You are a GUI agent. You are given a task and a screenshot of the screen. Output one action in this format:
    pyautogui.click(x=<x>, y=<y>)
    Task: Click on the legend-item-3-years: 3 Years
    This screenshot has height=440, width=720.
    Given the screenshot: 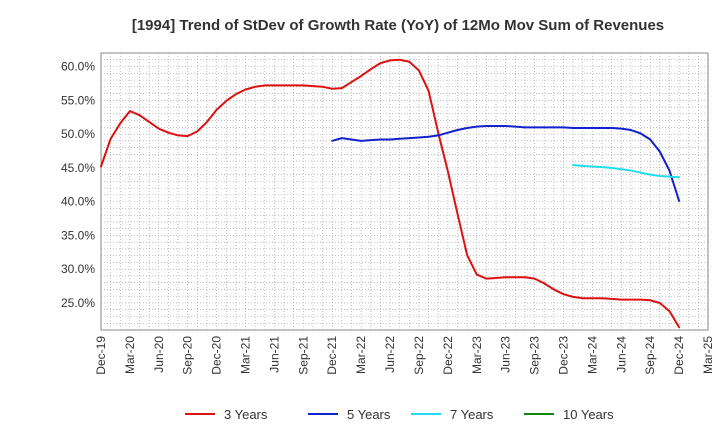 What is the action you would take?
    pyautogui.click(x=226, y=414)
    